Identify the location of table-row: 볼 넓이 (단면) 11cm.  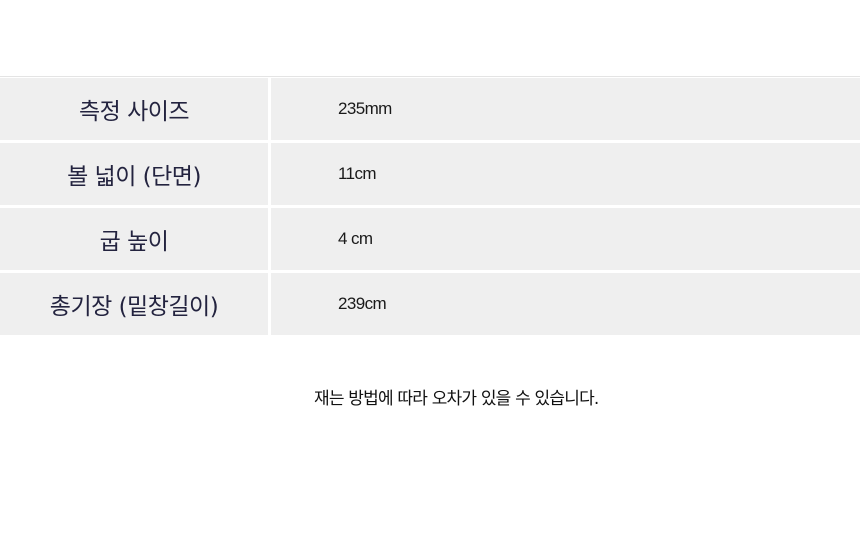
(430, 174).